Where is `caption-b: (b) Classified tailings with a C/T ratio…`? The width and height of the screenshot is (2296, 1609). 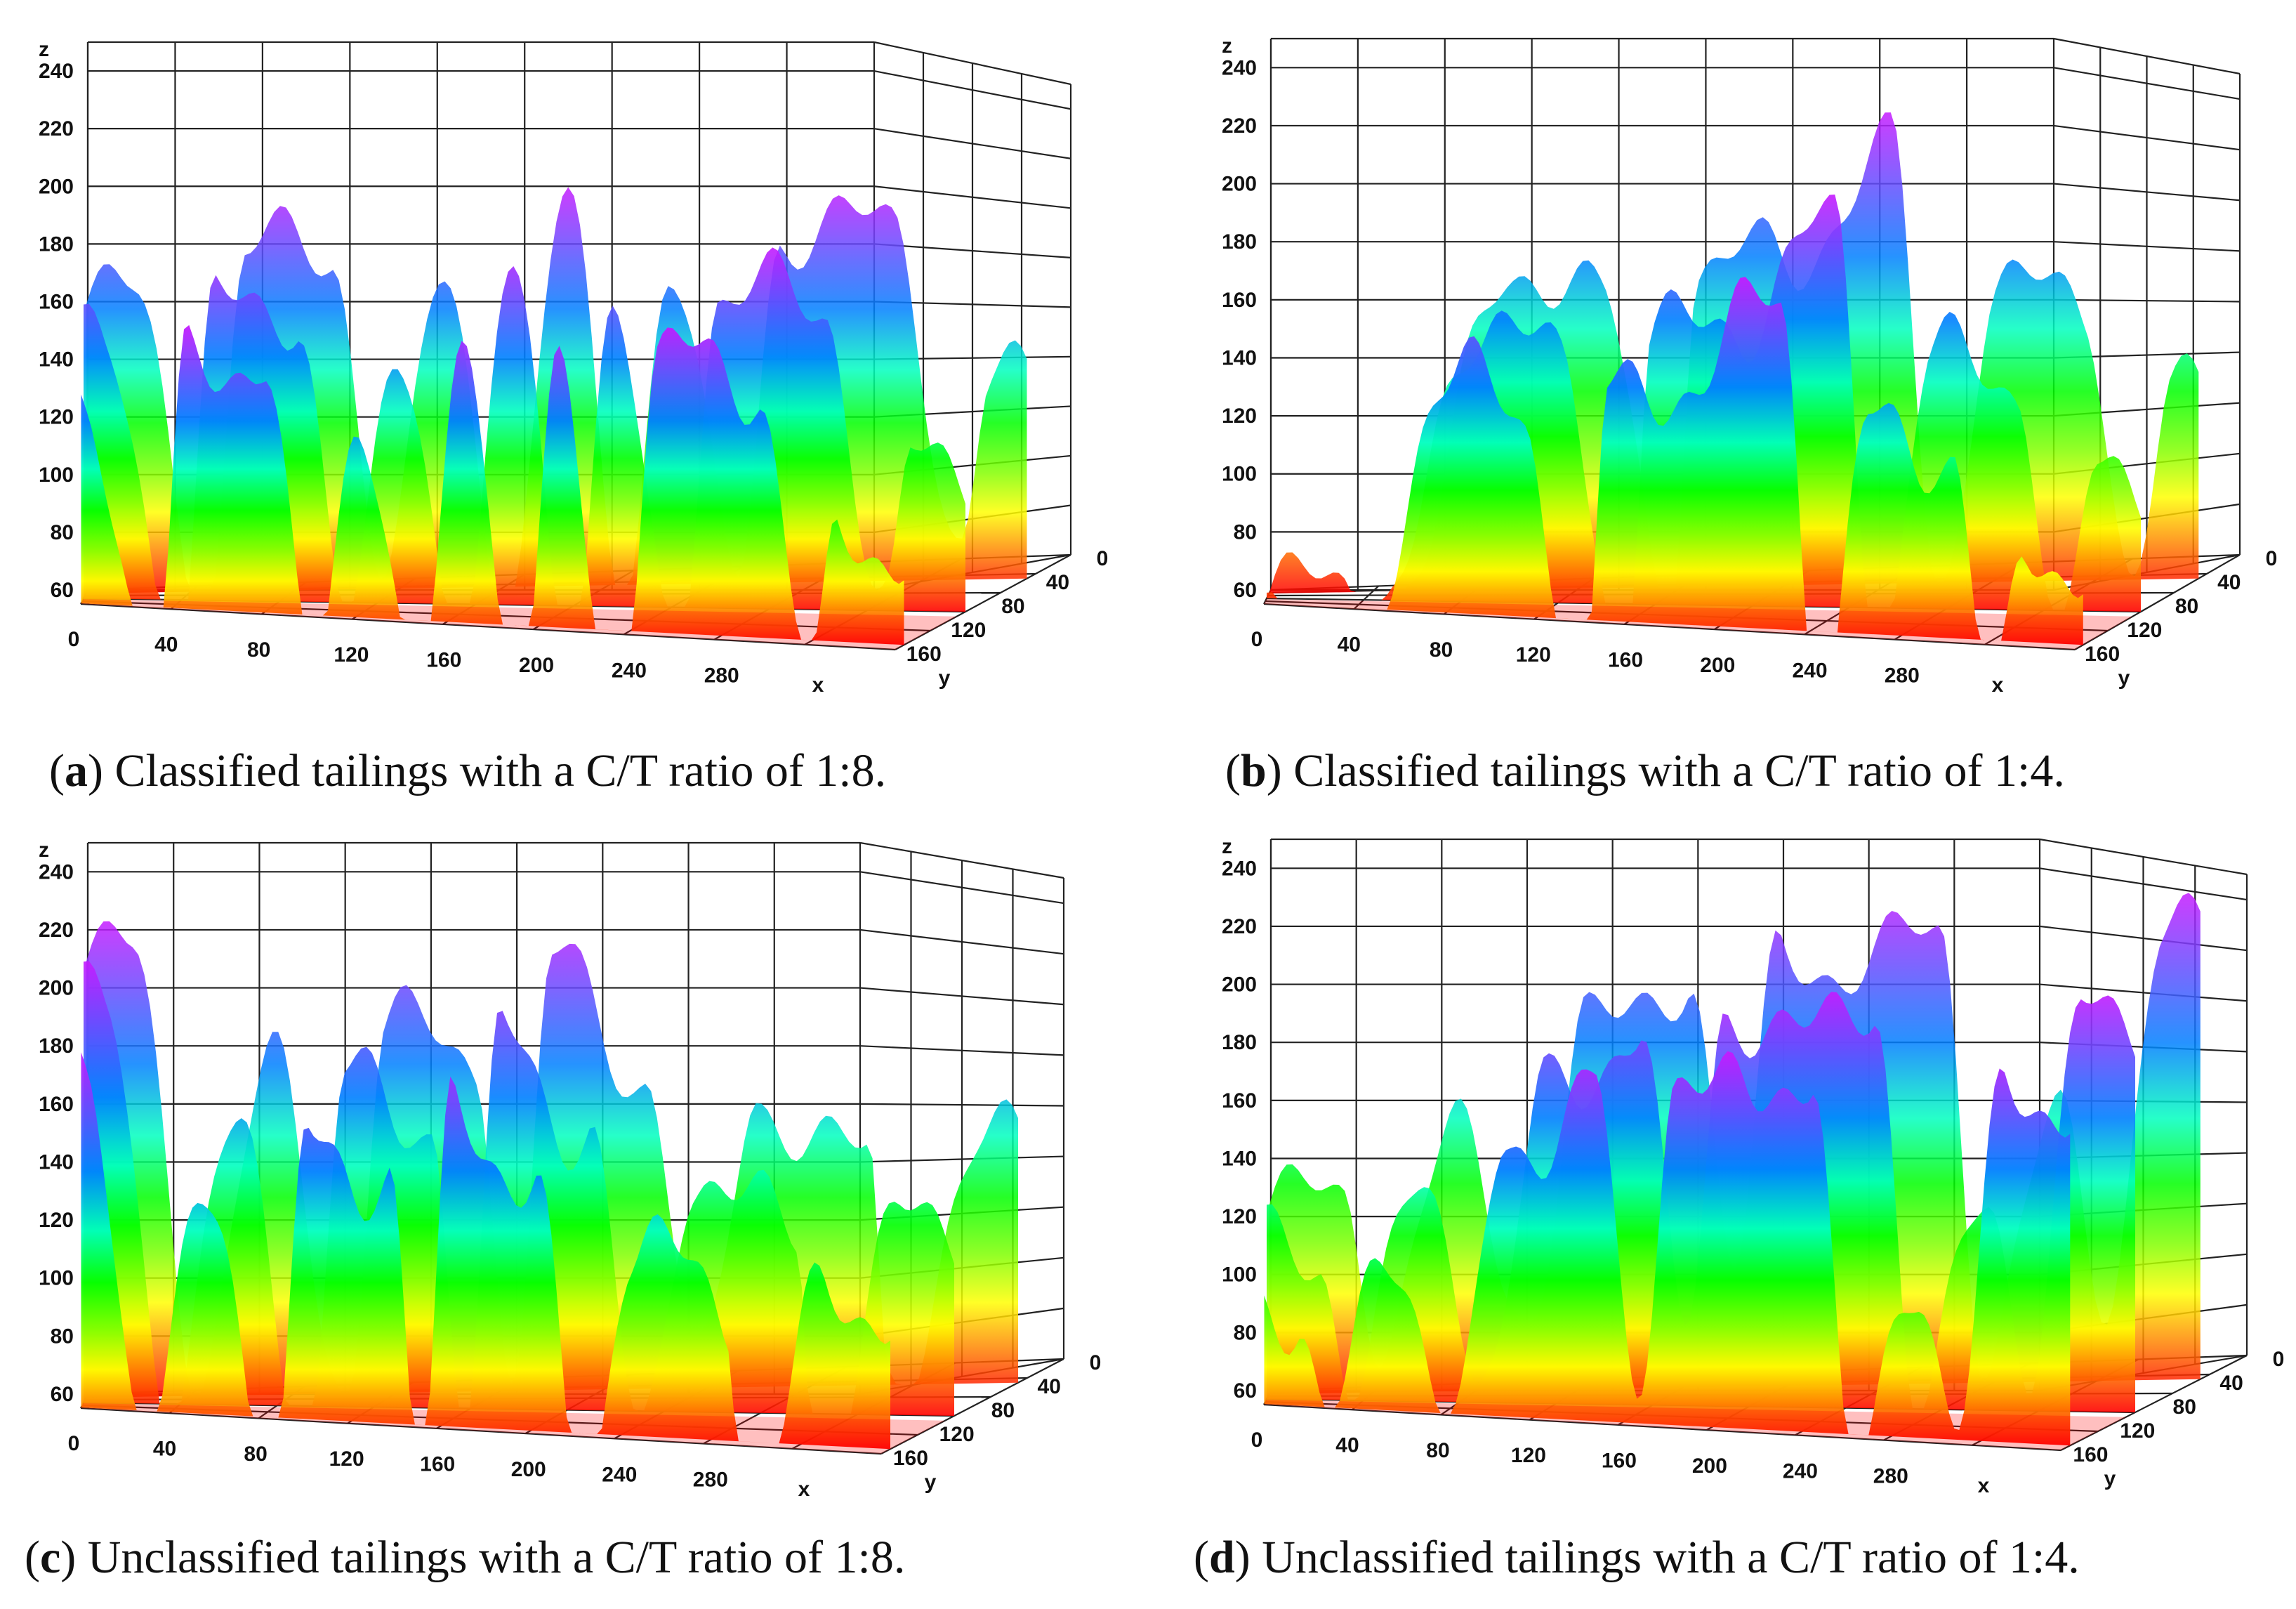 caption-b: (b) Classified tailings with a C/T ratio… is located at coordinates (1645, 770).